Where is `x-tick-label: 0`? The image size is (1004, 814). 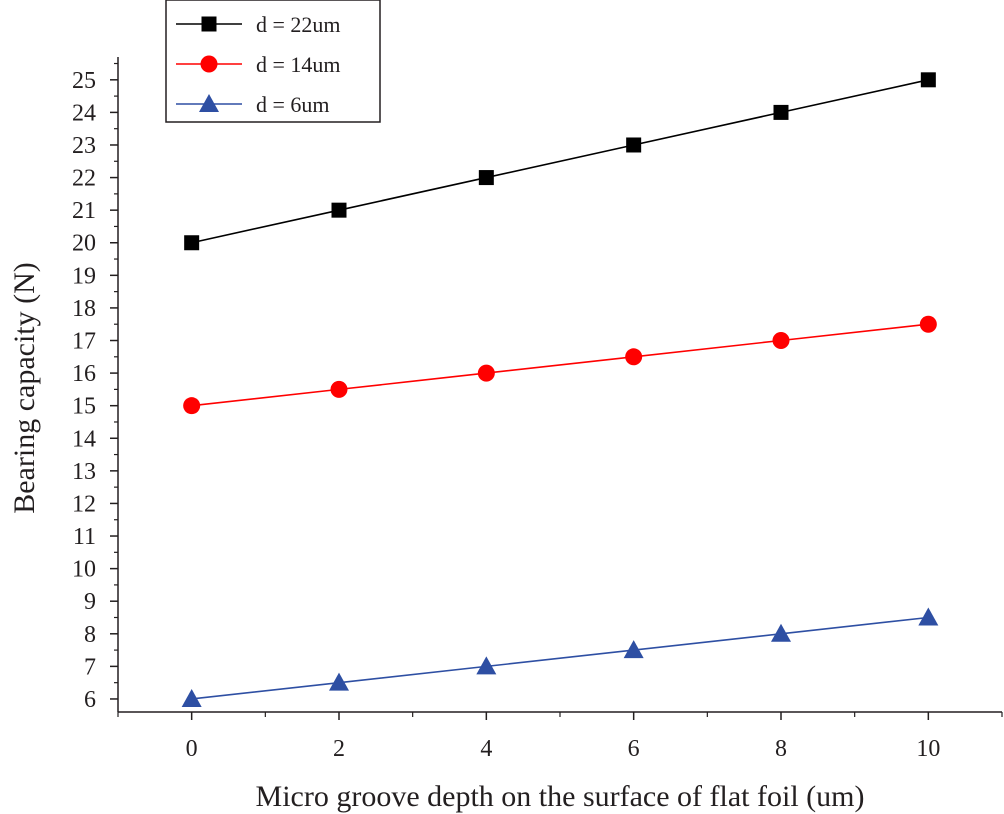
x-tick-label: 0 is located at coordinates (192, 749).